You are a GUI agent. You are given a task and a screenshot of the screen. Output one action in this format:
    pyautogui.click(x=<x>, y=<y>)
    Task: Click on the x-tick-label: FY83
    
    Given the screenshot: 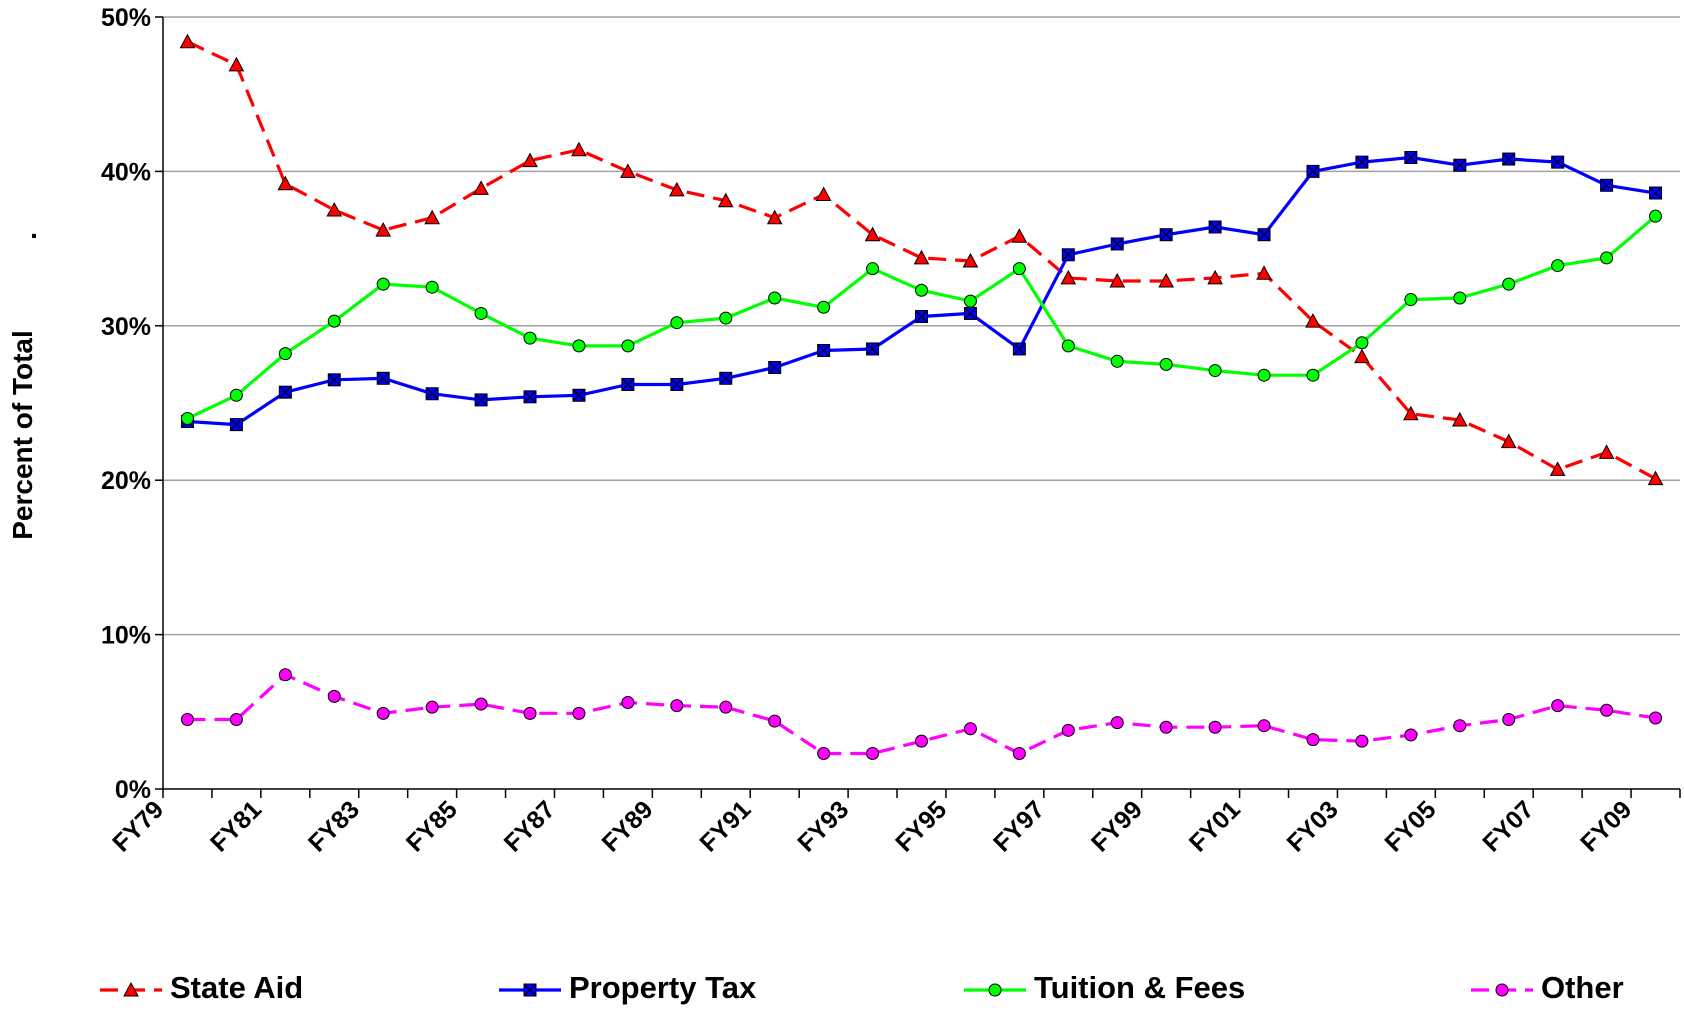 What is the action you would take?
    pyautogui.click(x=334, y=826)
    